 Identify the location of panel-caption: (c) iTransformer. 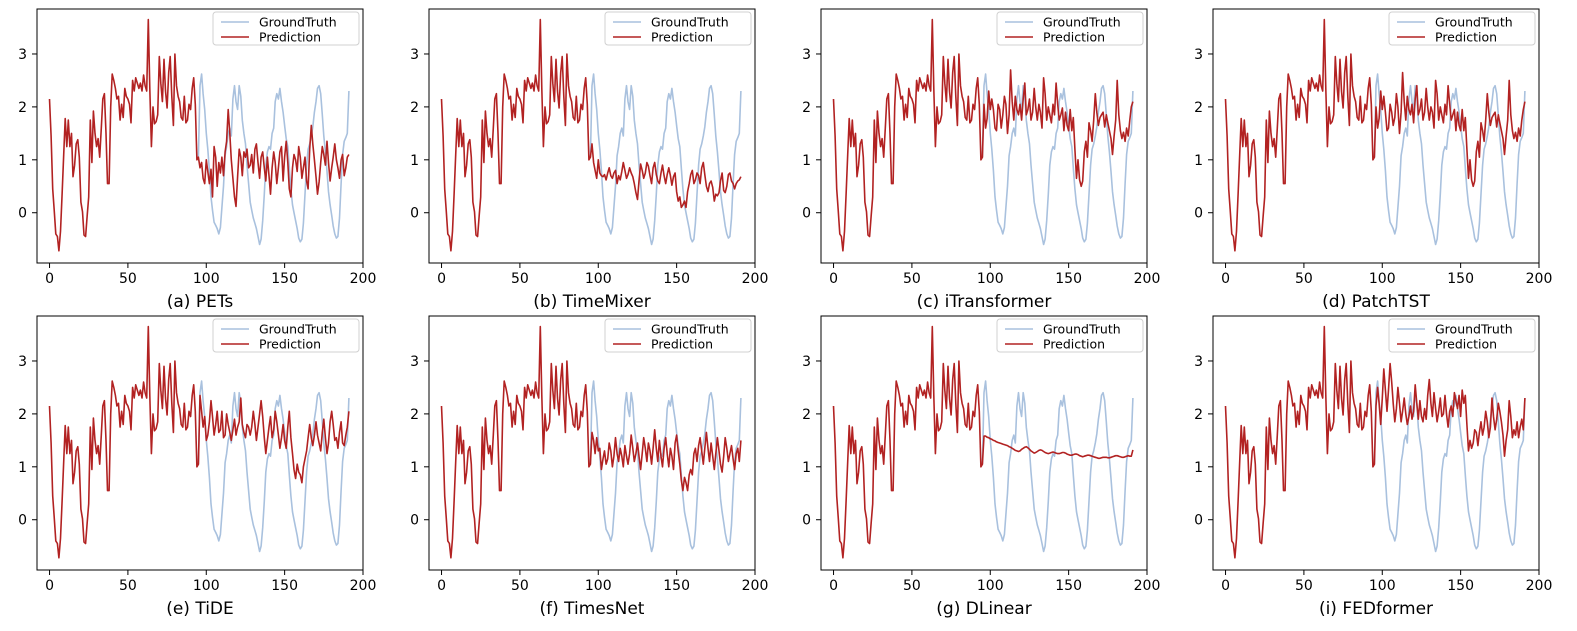
(984, 302).